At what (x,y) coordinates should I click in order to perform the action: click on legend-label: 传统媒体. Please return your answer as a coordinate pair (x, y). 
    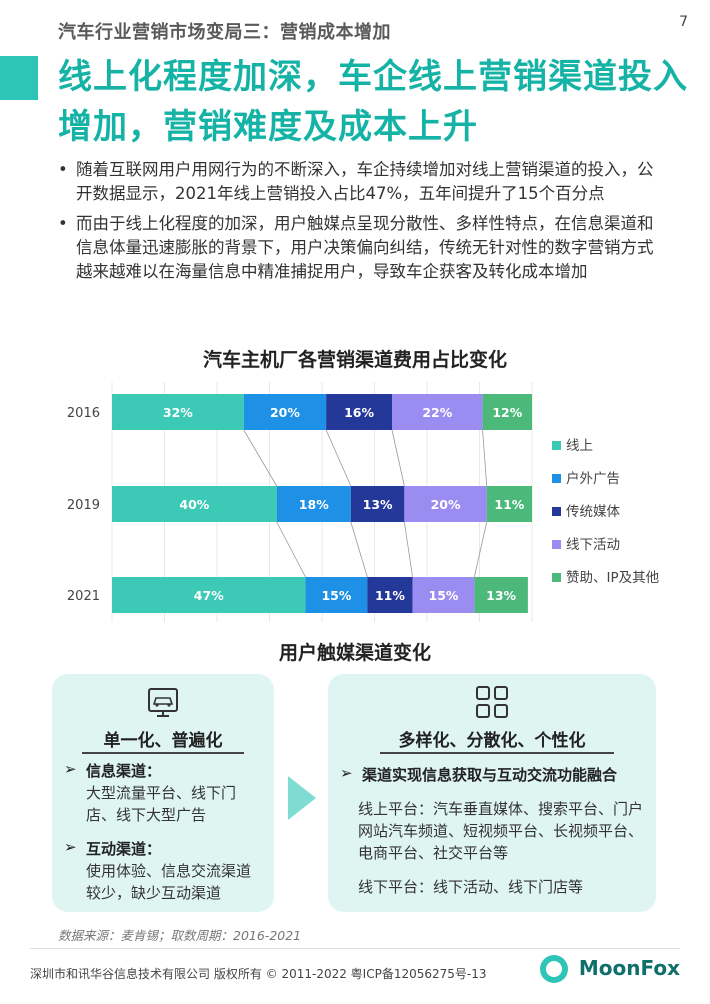
    Looking at the image, I should click on (593, 512).